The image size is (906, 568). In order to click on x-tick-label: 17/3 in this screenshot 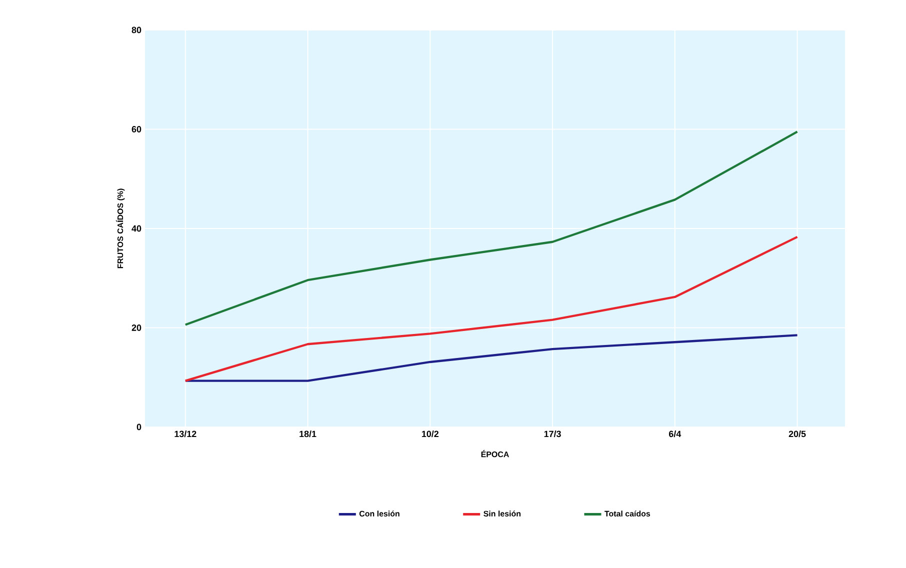, I will do `click(552, 434)`.